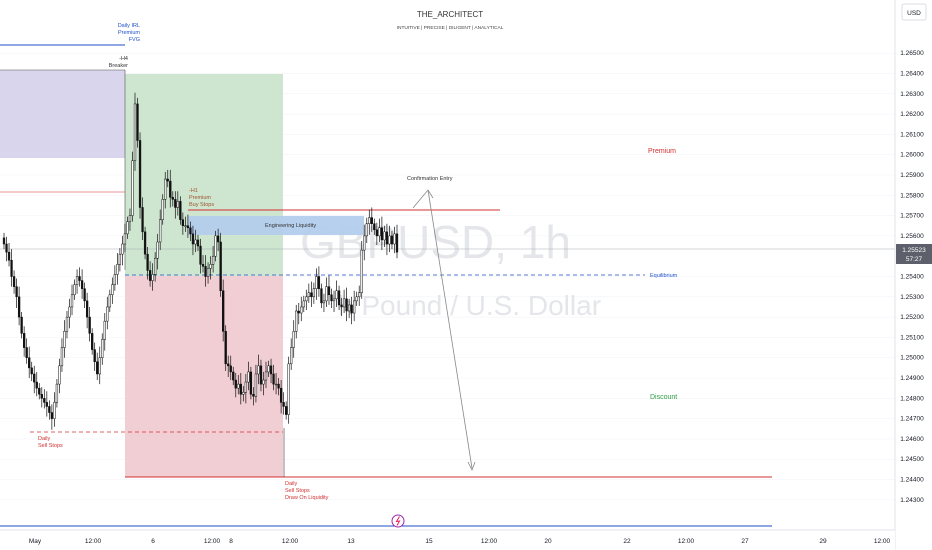 This screenshot has width=932, height=550. What do you see at coordinates (912, 175) in the screenshot?
I see `price-tick-label: 1.25900` at bounding box center [912, 175].